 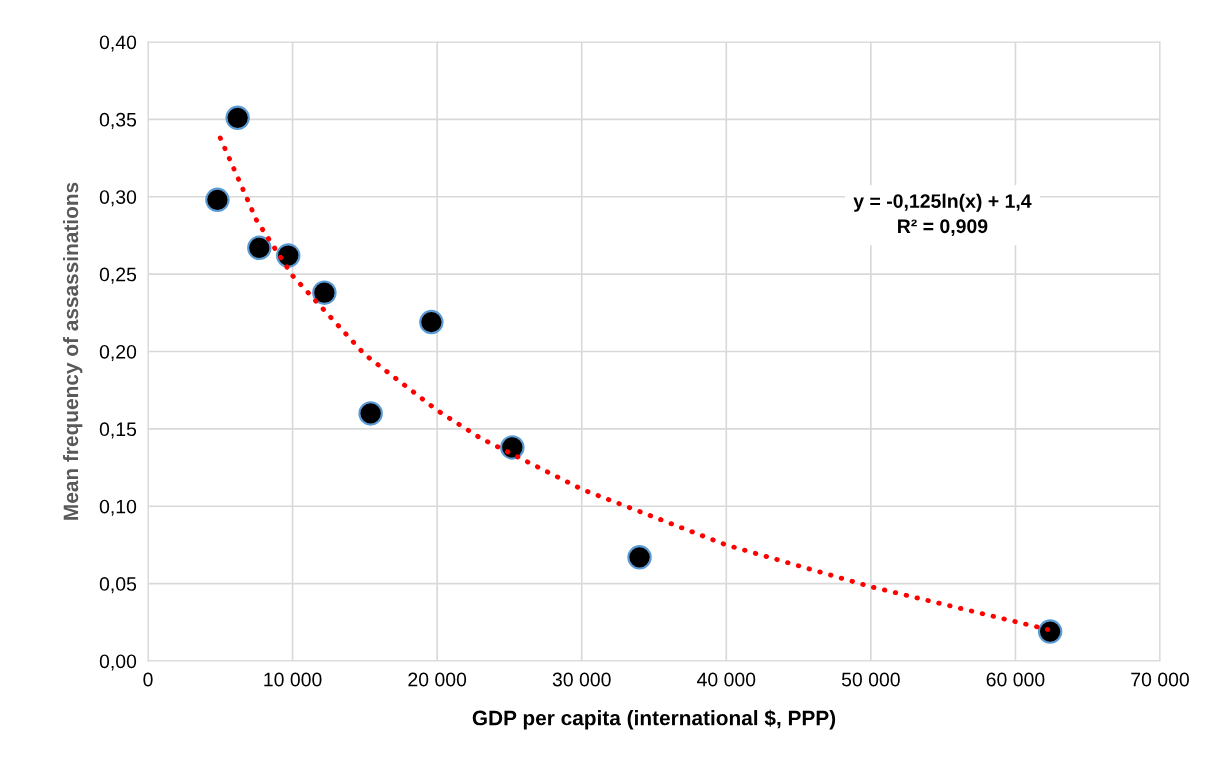 I want to click on x-tick-label: 30 000, so click(x=581, y=679).